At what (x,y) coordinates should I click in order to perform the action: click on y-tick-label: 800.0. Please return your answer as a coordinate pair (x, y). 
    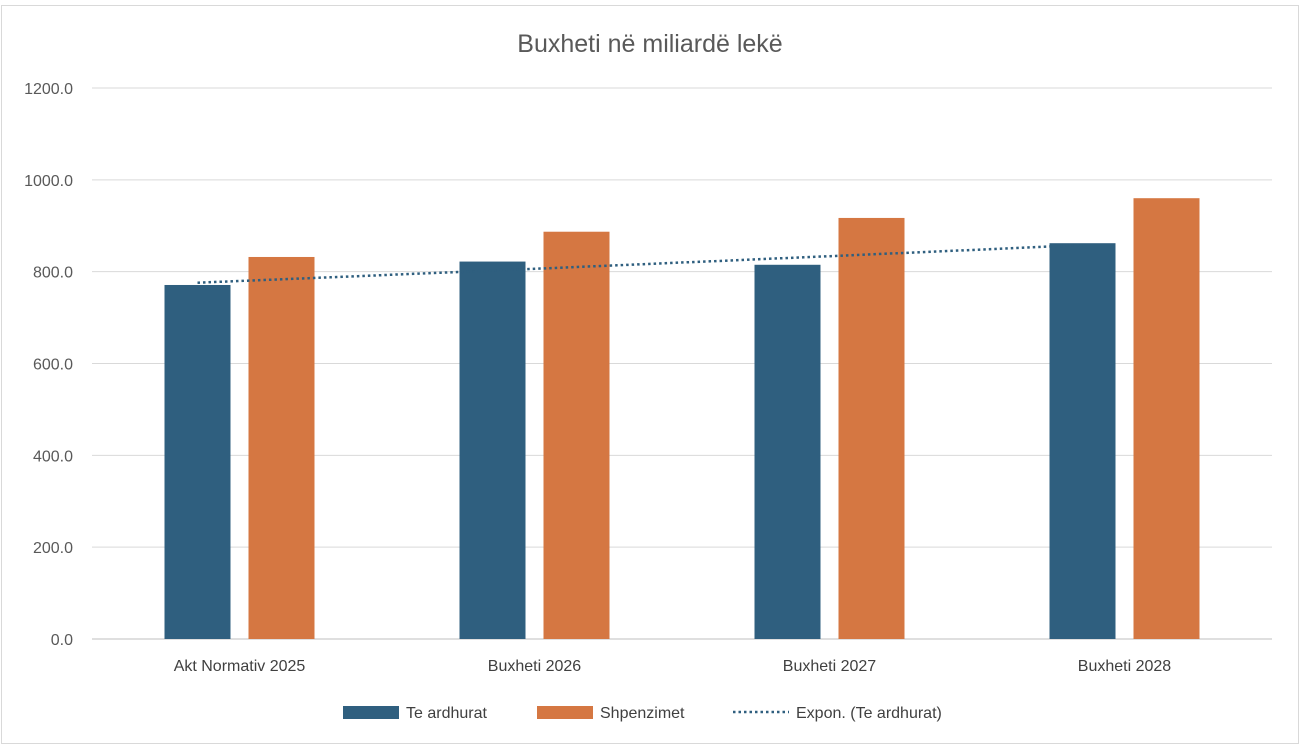
    Looking at the image, I should click on (53, 273).